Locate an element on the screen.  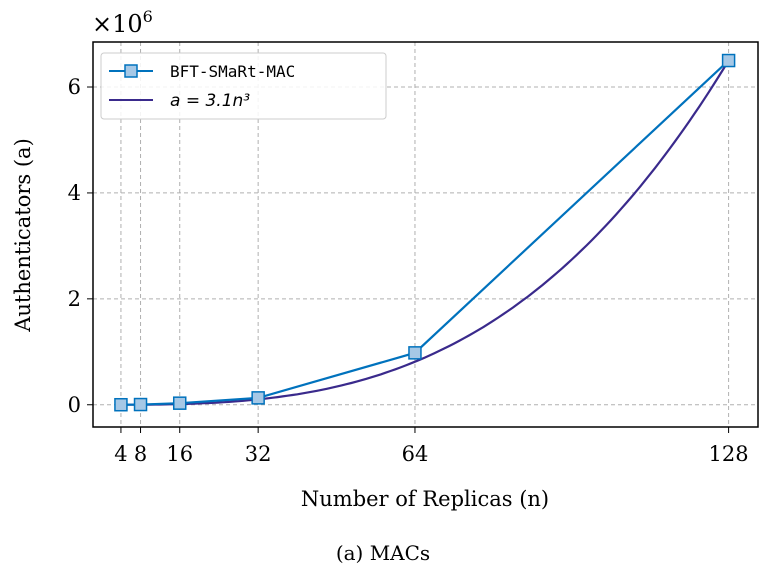
x-tick-label: 128 is located at coordinates (729, 454).